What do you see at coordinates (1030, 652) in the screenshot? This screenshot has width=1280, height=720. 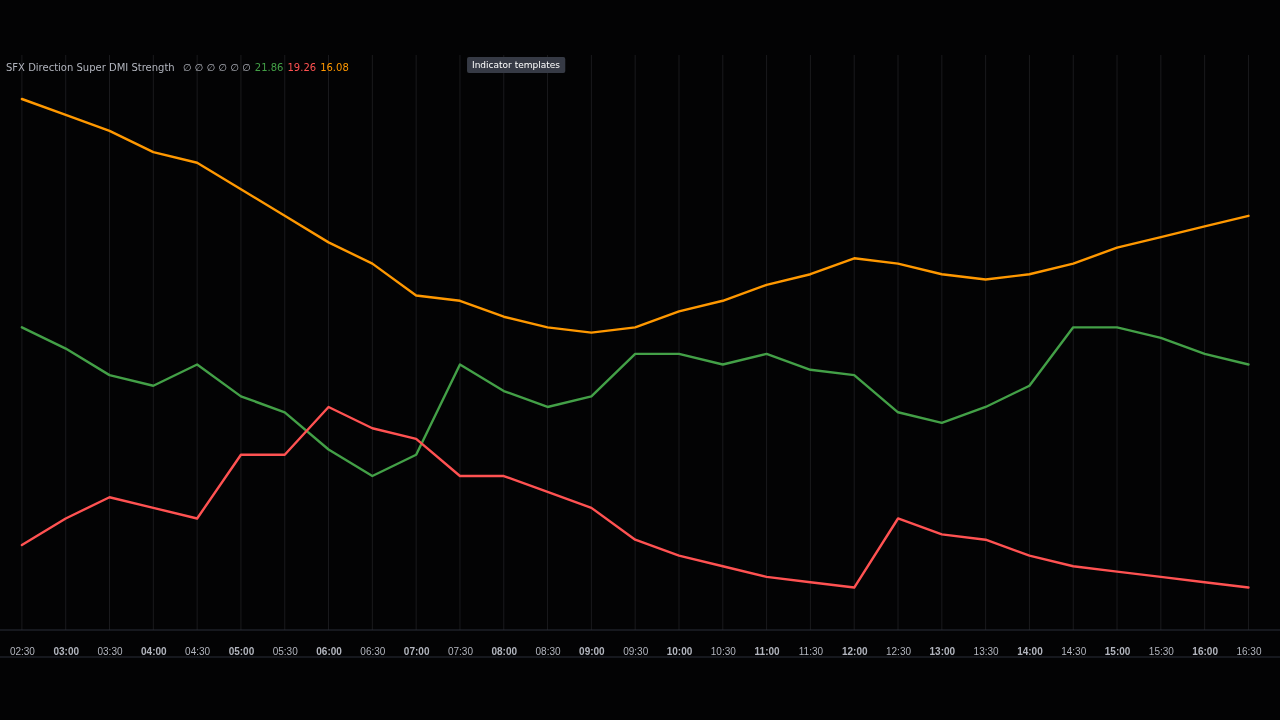 I see `x-tick-label: 14:00` at bounding box center [1030, 652].